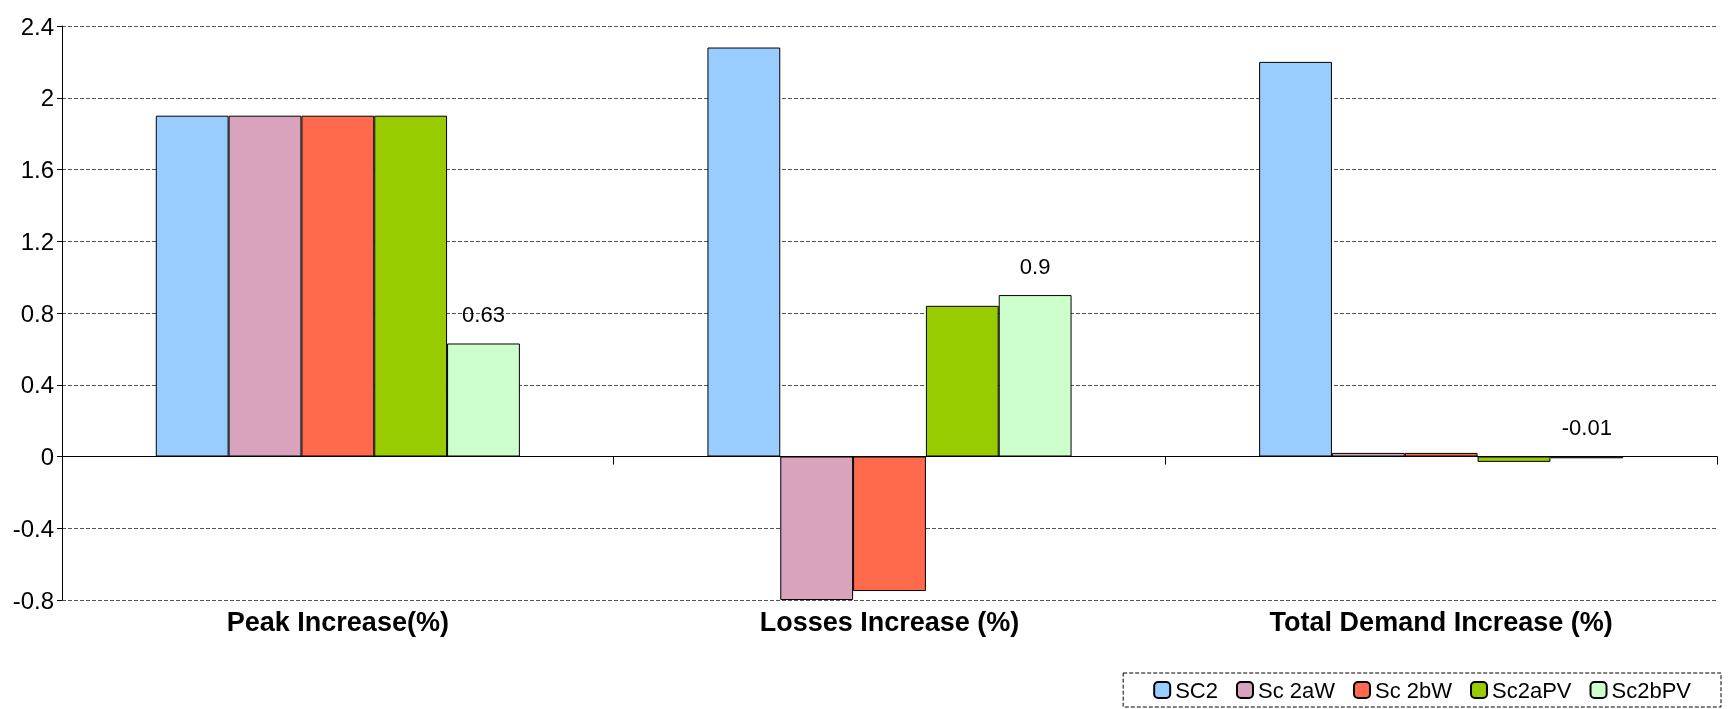 The width and height of the screenshot is (1731, 709). I want to click on y-tick-label: 0.4, so click(37, 385).